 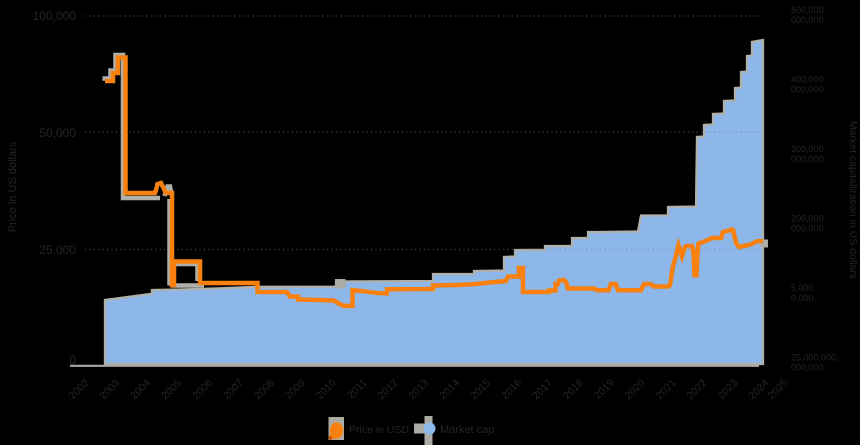 I want to click on svg-text: 5,000, so click(x=802, y=288).